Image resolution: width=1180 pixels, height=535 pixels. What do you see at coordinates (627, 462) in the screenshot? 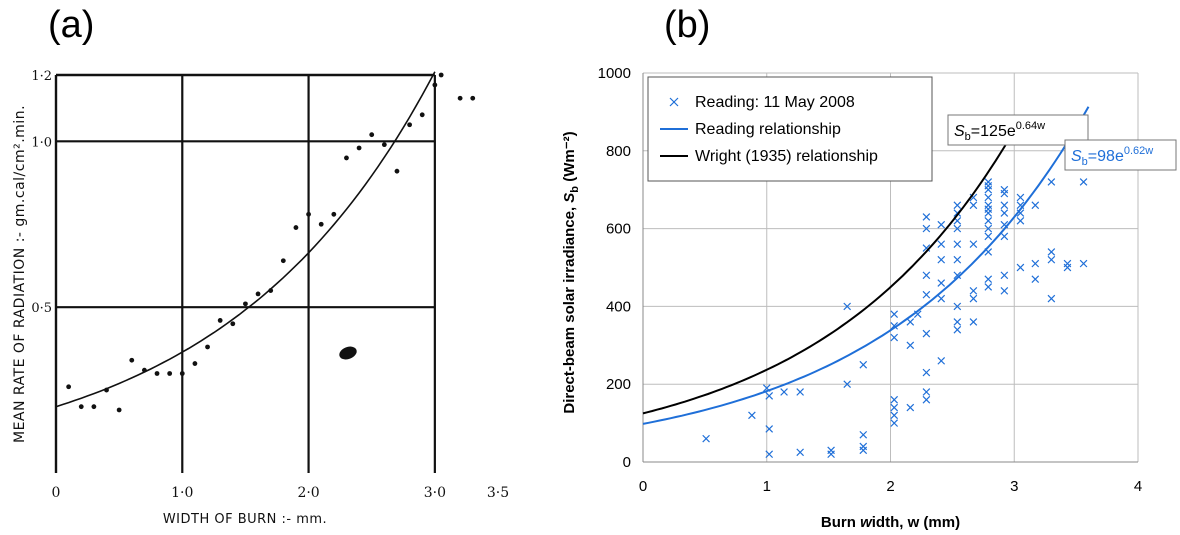
I see `y-tick-label: 0` at bounding box center [627, 462].